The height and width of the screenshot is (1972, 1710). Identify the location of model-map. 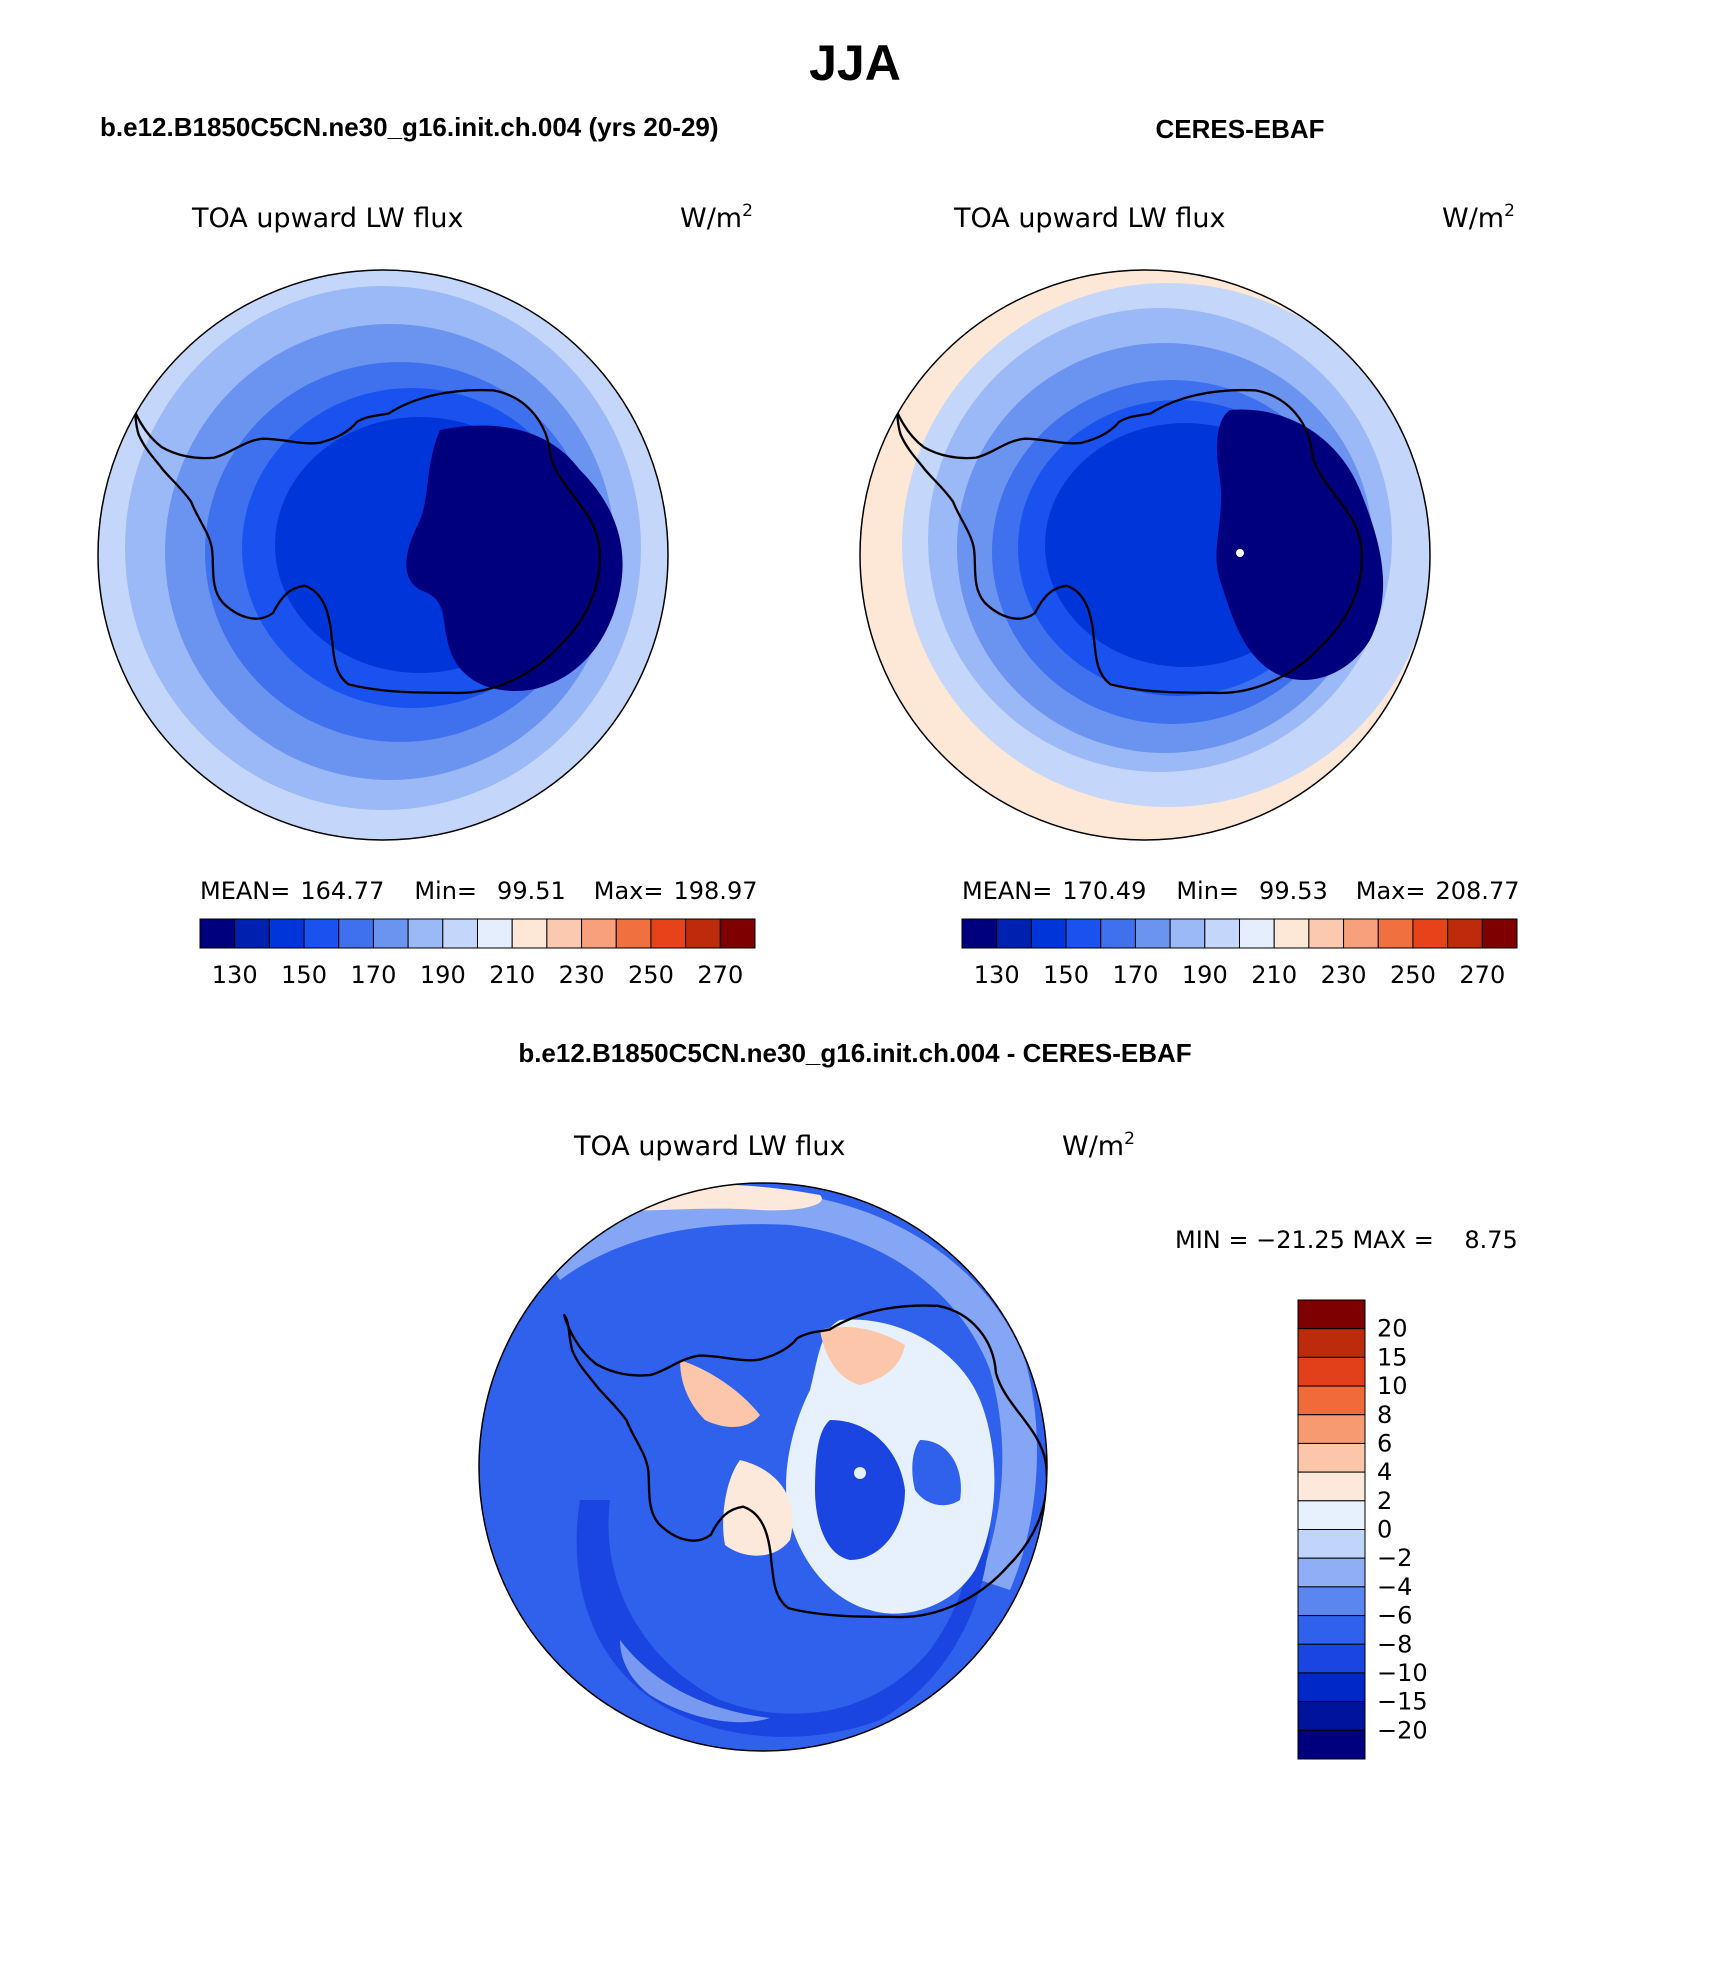
(383, 555).